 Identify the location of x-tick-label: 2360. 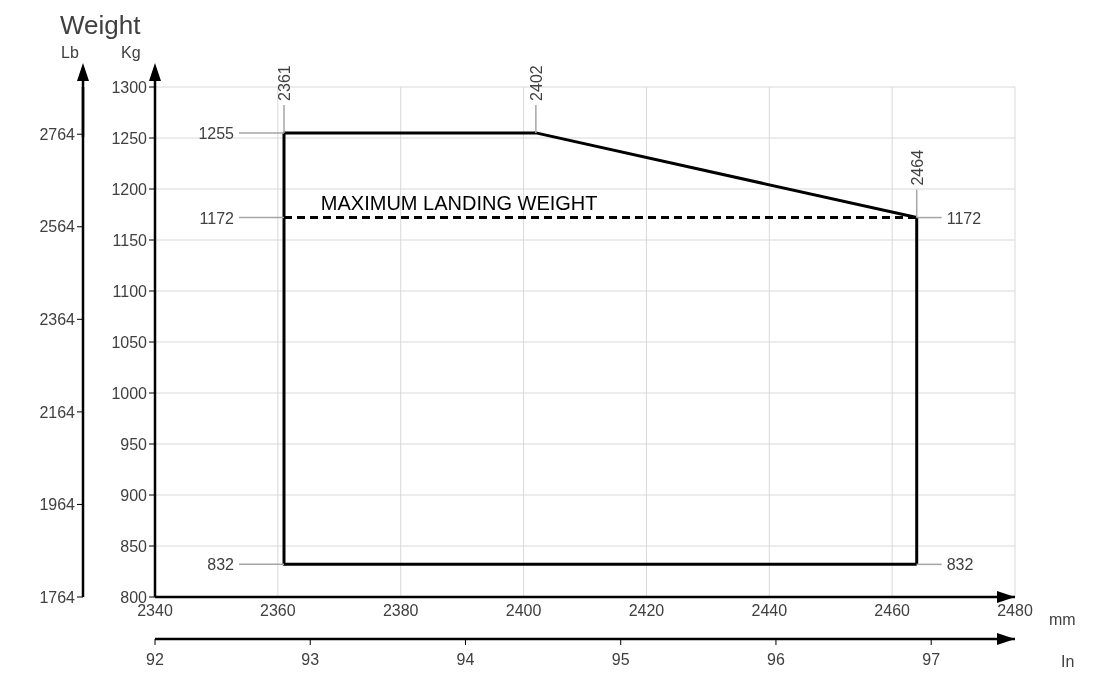
(278, 611).